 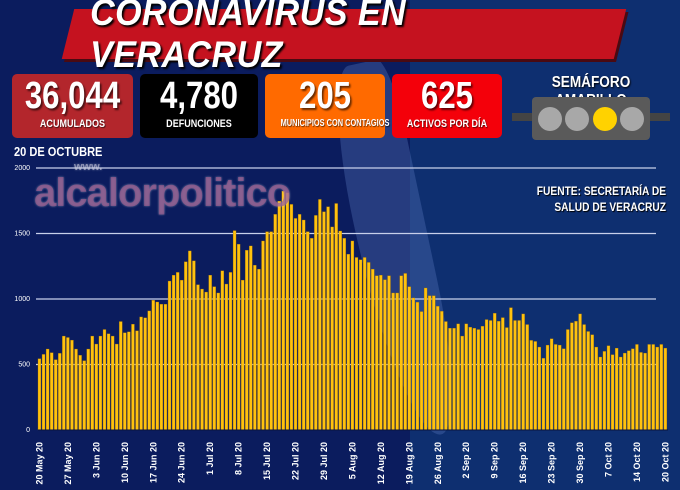 What do you see at coordinates (162, 187) in the screenshot?
I see `watermark-logo: www. alcalorpolitico` at bounding box center [162, 187].